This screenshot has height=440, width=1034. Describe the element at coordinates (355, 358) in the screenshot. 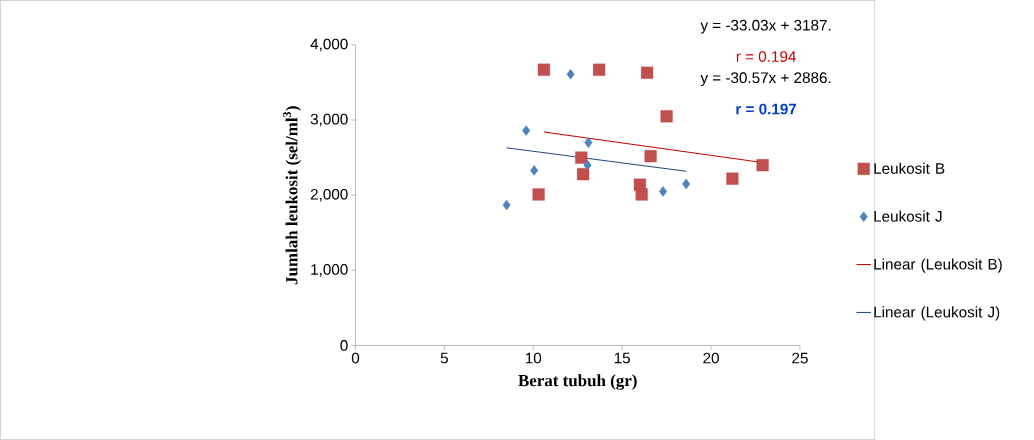

I see `x-tick-label: 0` at that location.